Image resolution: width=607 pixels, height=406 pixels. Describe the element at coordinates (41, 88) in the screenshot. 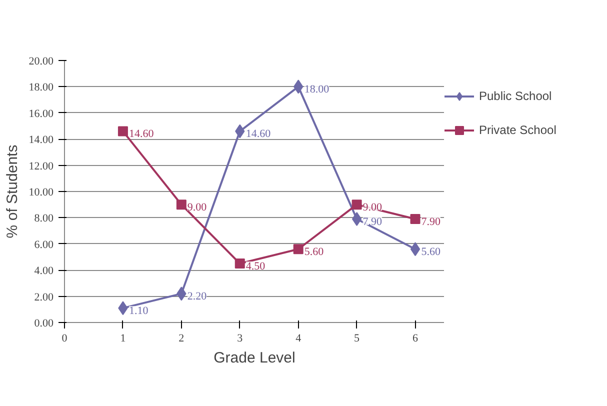

I see `y-tick-label: 18.00` at that location.